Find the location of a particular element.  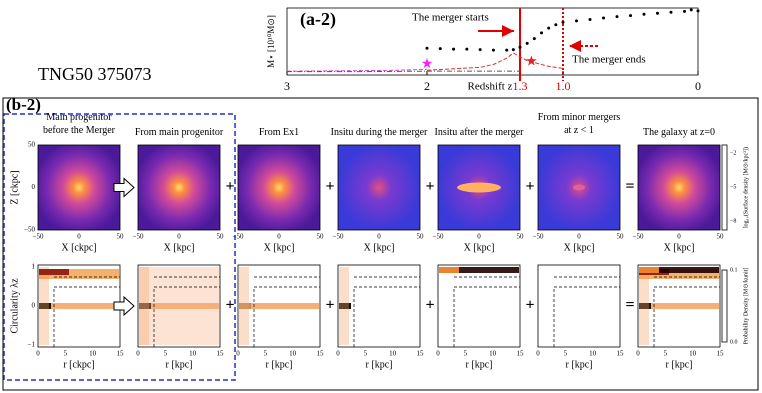

colorbar-tick: −8 is located at coordinates (733, 221).